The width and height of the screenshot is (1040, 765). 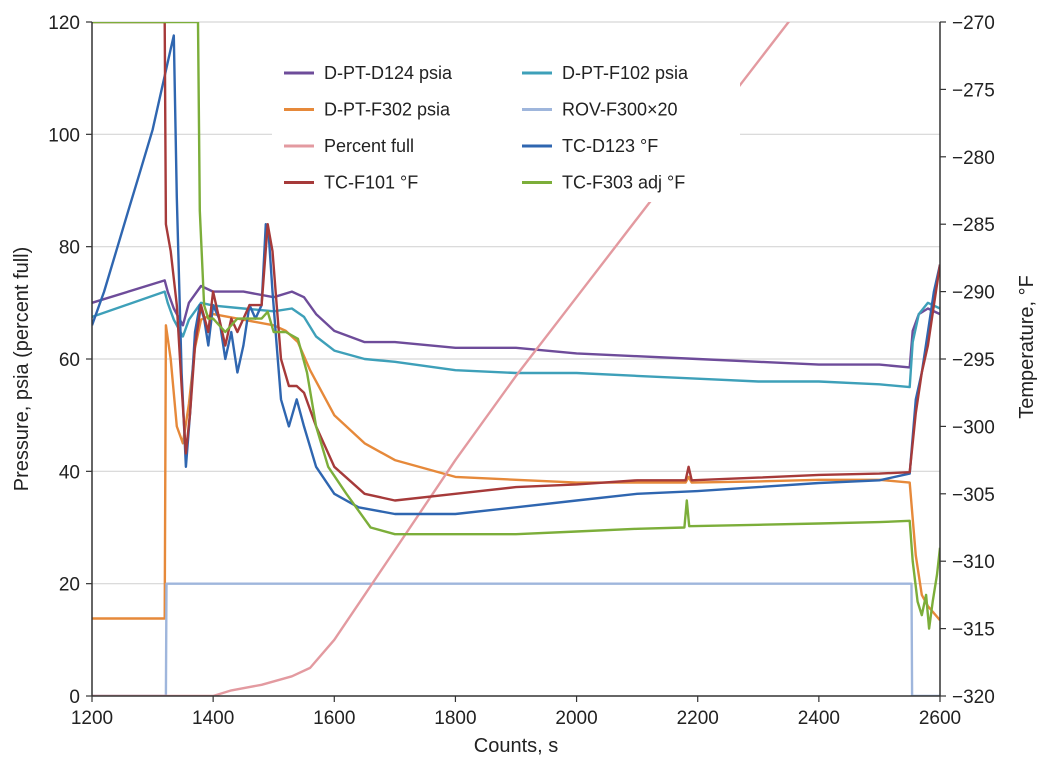 I want to click on legend-label: ROV-F300×20, so click(x=620, y=110).